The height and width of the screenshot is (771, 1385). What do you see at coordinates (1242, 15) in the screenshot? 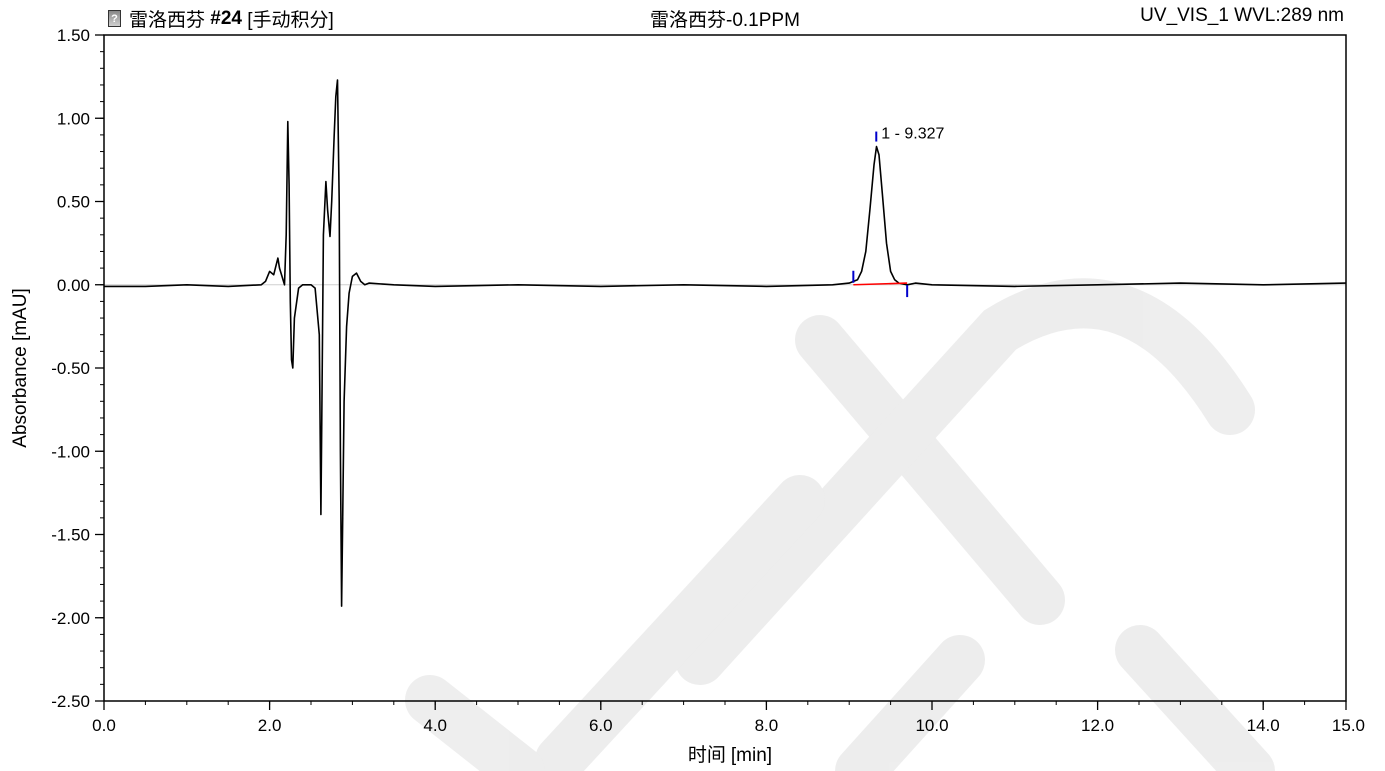
I see `detector-label: UV_VIS_1 WVL:289 nm` at bounding box center [1242, 15].